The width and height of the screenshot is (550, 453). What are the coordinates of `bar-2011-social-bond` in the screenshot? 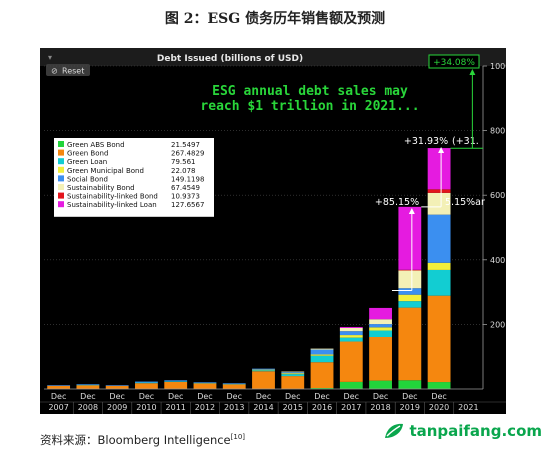 It's located at (176, 381).